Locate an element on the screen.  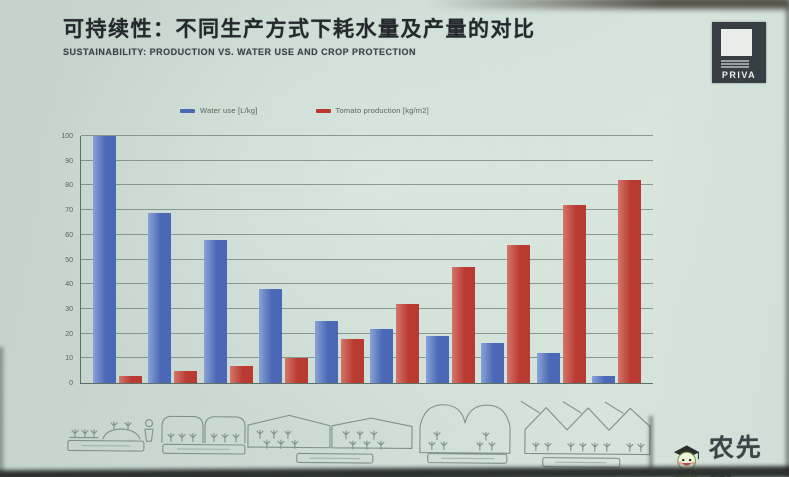
legend-label: Tomato production [kg/m2] is located at coordinates (382, 110).